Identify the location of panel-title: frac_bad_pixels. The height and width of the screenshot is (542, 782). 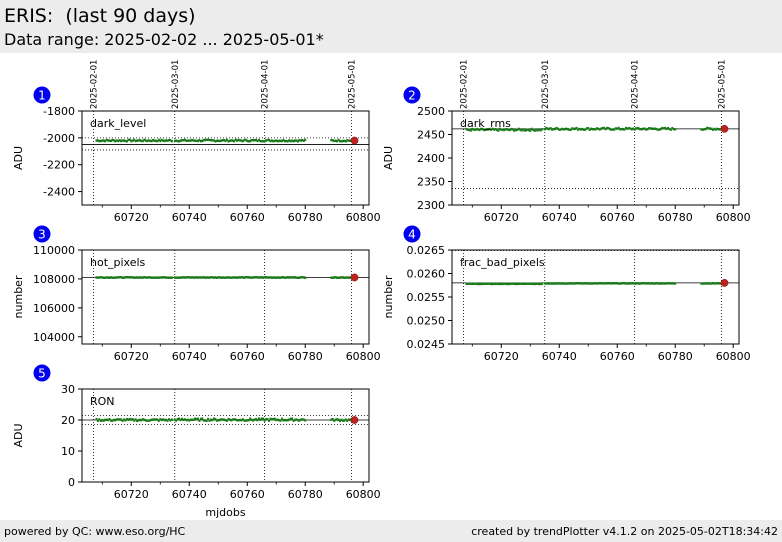
(502, 262).